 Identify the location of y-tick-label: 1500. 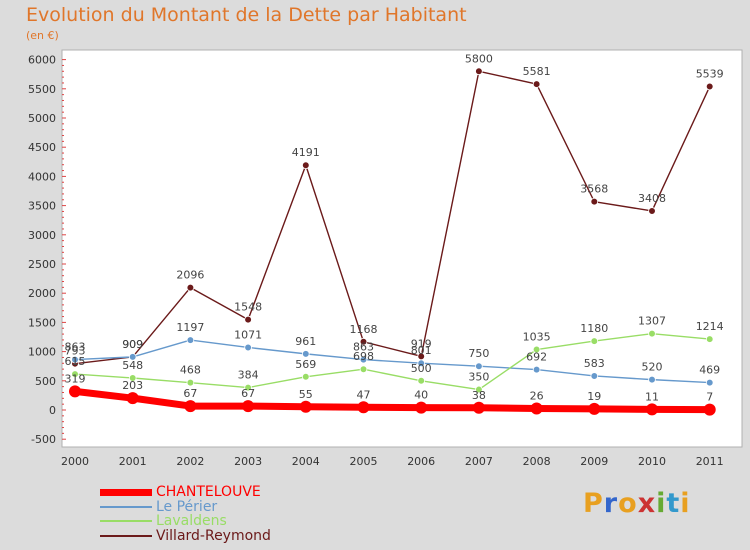
(42, 322).